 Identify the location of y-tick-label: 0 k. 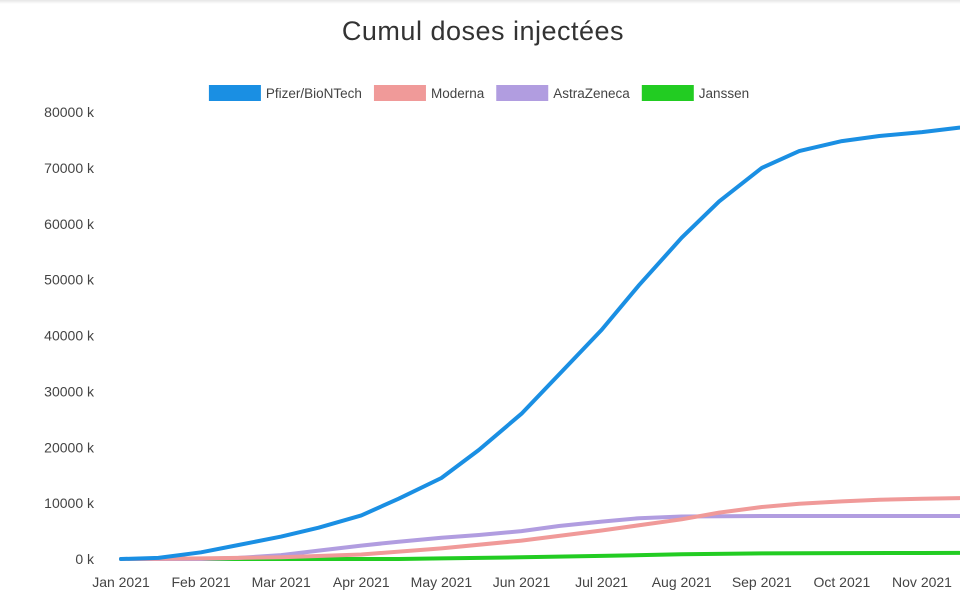
(85, 559).